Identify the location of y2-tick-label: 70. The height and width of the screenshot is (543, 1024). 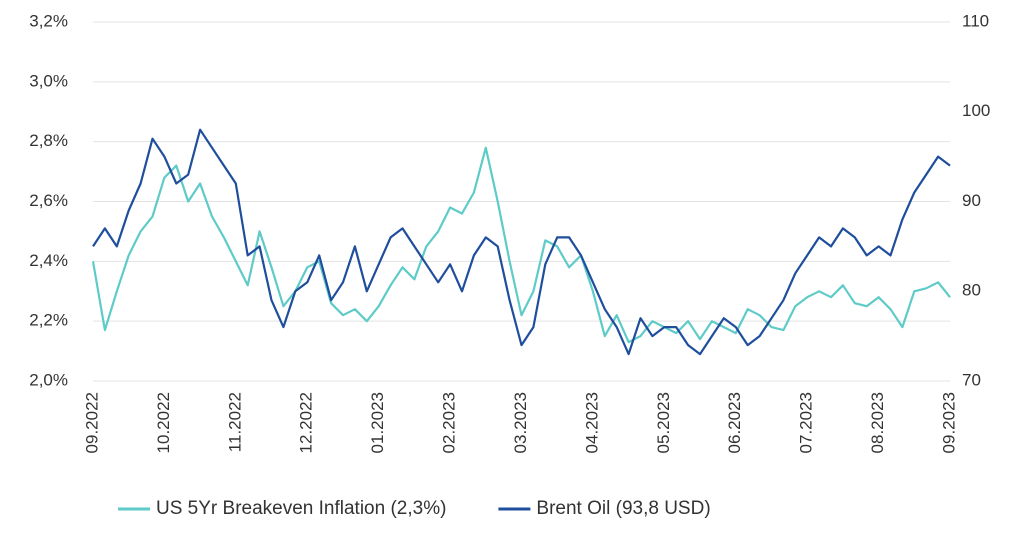
(971, 379).